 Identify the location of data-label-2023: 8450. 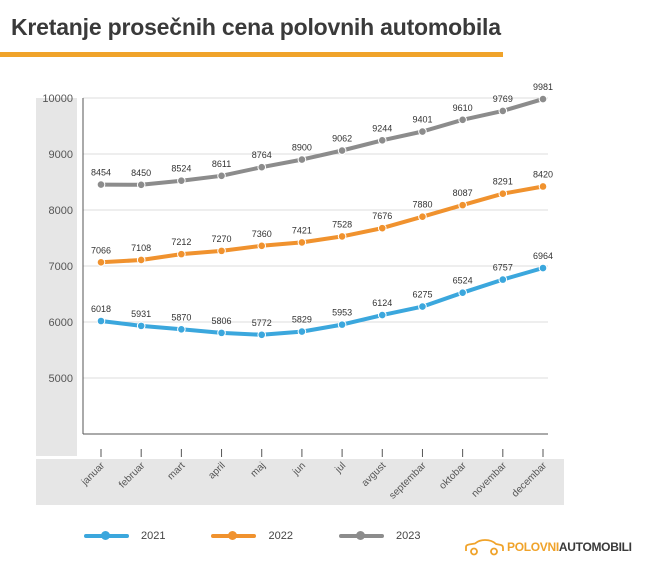
(141, 173).